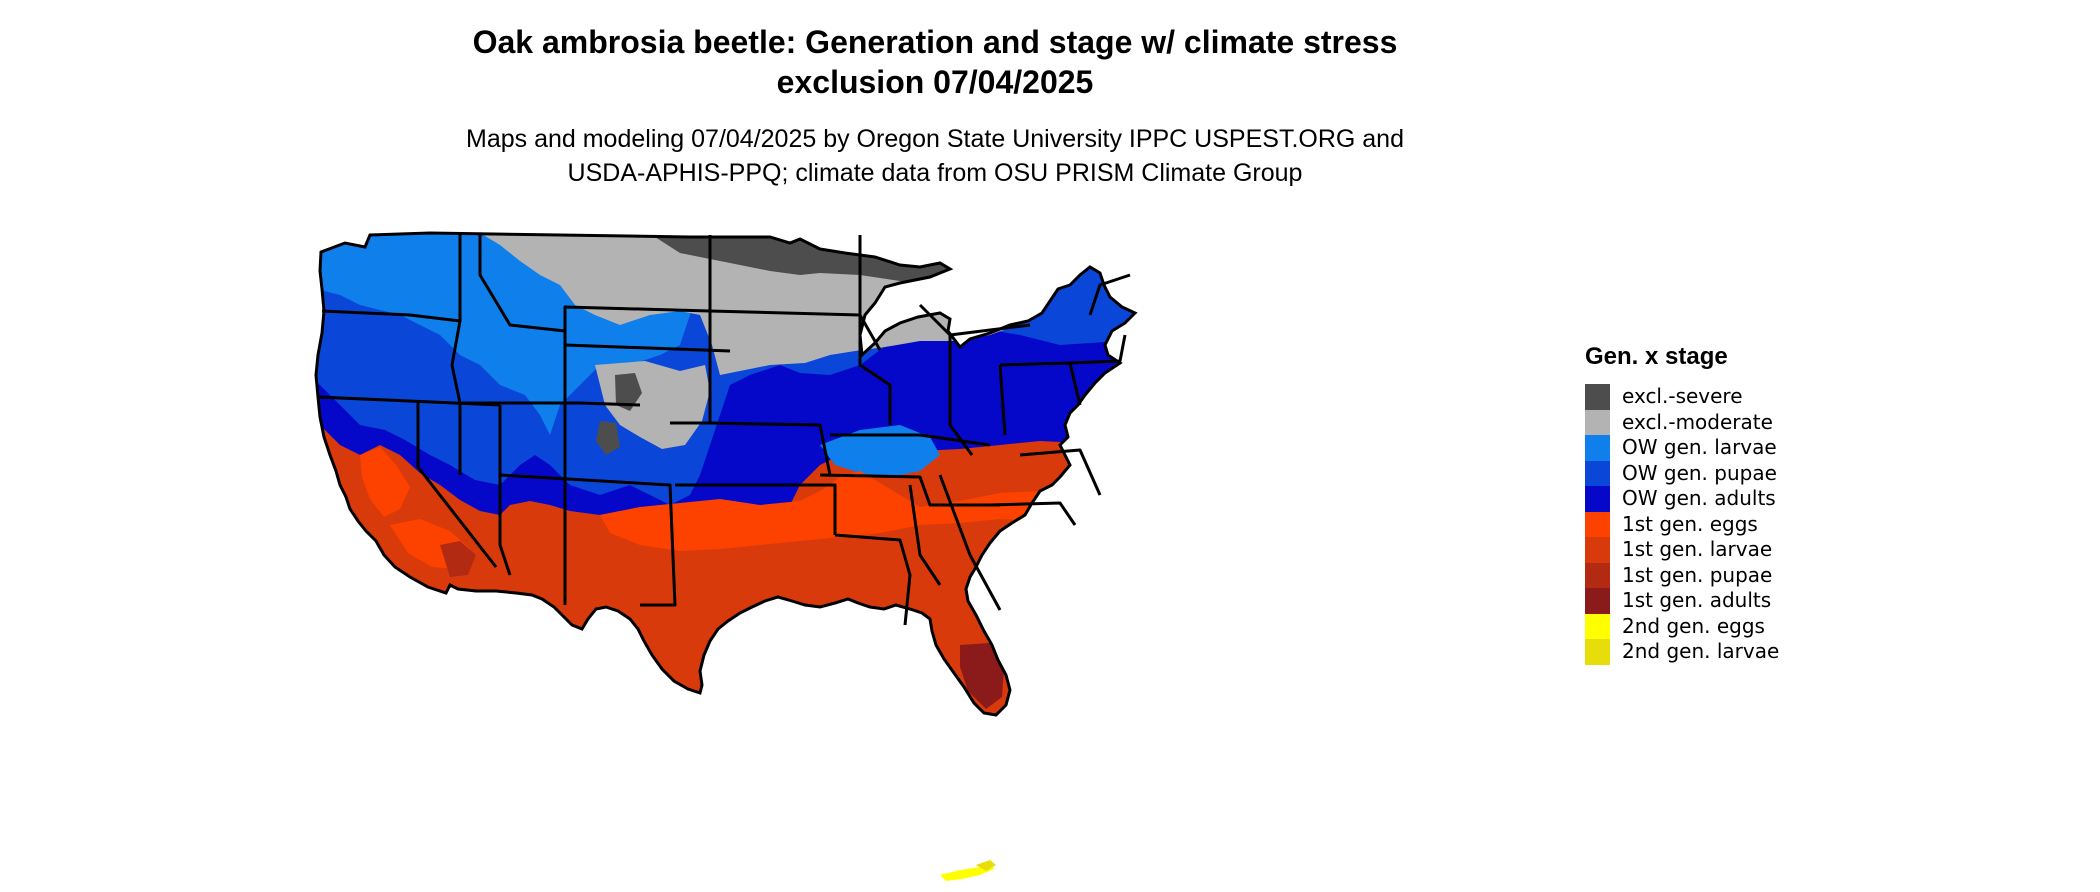 The width and height of the screenshot is (2100, 892). Describe the element at coordinates (770, 448) in the screenshot. I see `boundary-ks-north` at that location.